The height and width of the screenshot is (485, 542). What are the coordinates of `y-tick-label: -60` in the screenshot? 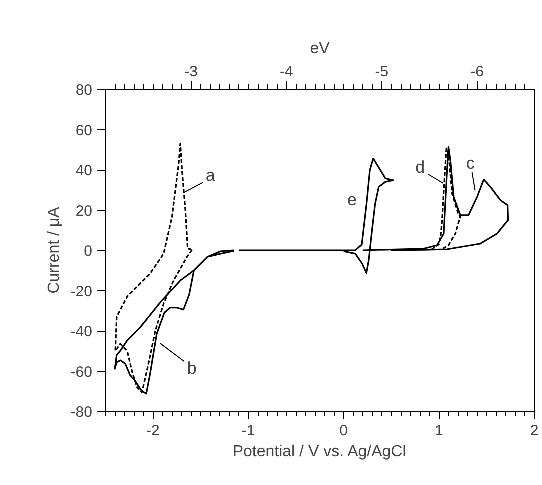 It's located at (81, 372).